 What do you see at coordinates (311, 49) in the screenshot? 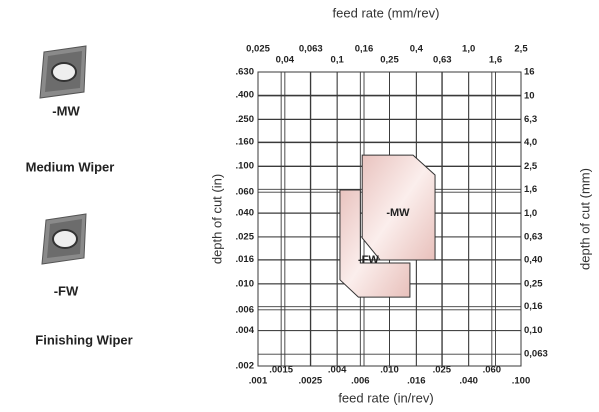
I see `x2-tick-label: 0,063` at bounding box center [311, 49].